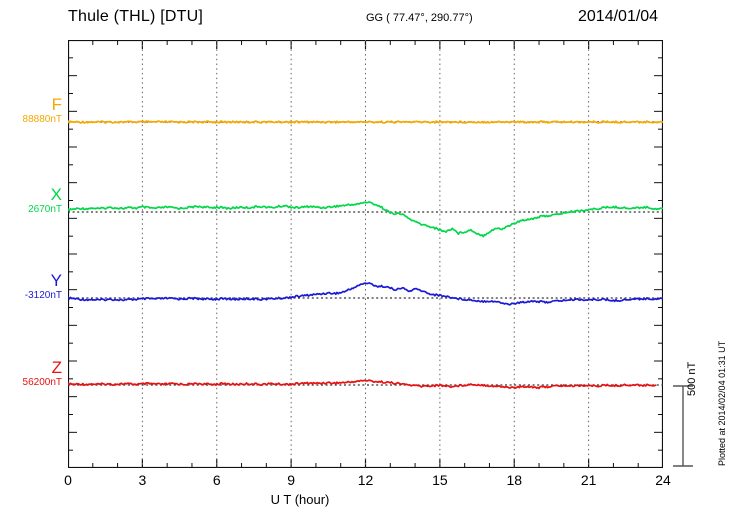  Describe the element at coordinates (300, 499) in the screenshot. I see `x-axis-title-text: U T (hour)` at that location.